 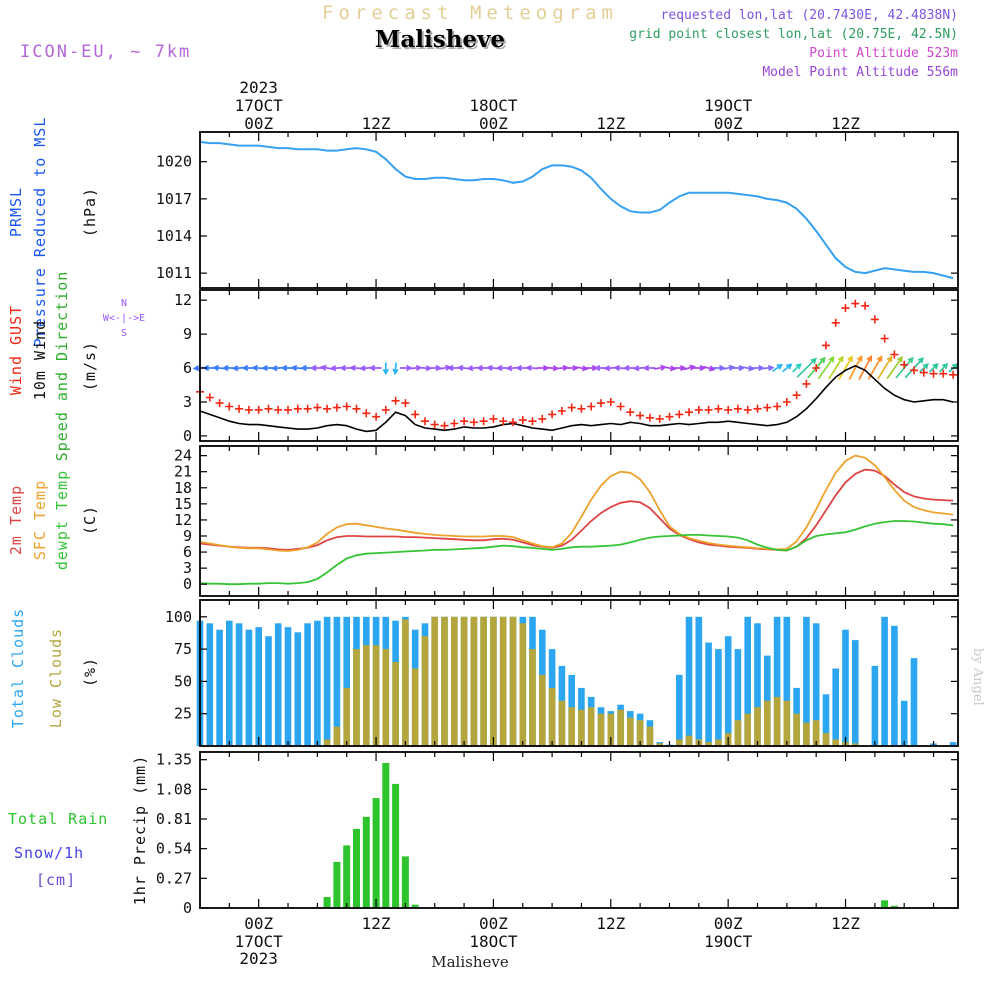 I want to click on cloud-bars, so click(x=576, y=681).